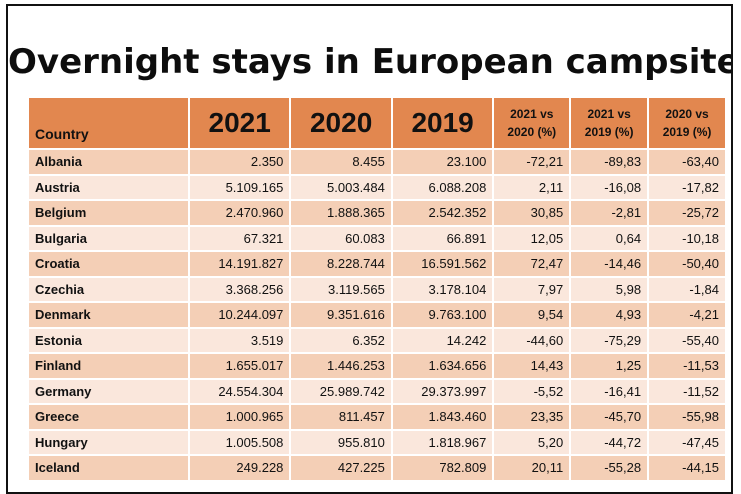 This screenshot has height=494, width=741. What do you see at coordinates (687, 468) in the screenshot?
I see `cell-2020-vs-2019: -44,15` at bounding box center [687, 468].